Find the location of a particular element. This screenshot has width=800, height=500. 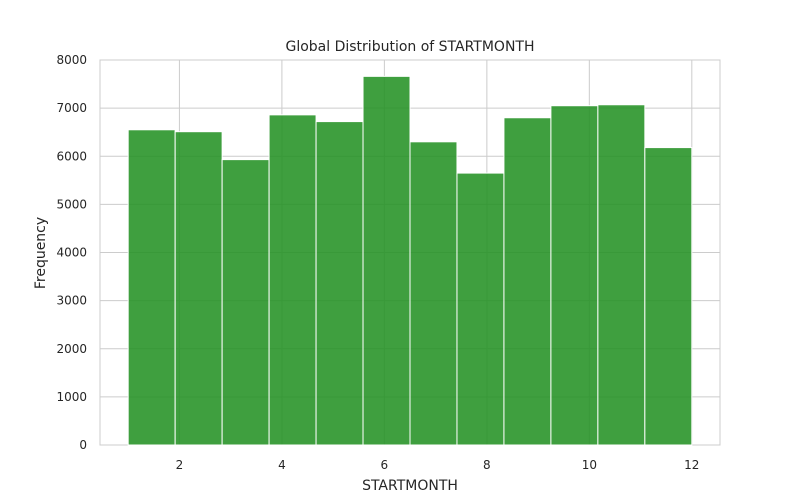

x-tick-label-1: 4 is located at coordinates (282, 465).